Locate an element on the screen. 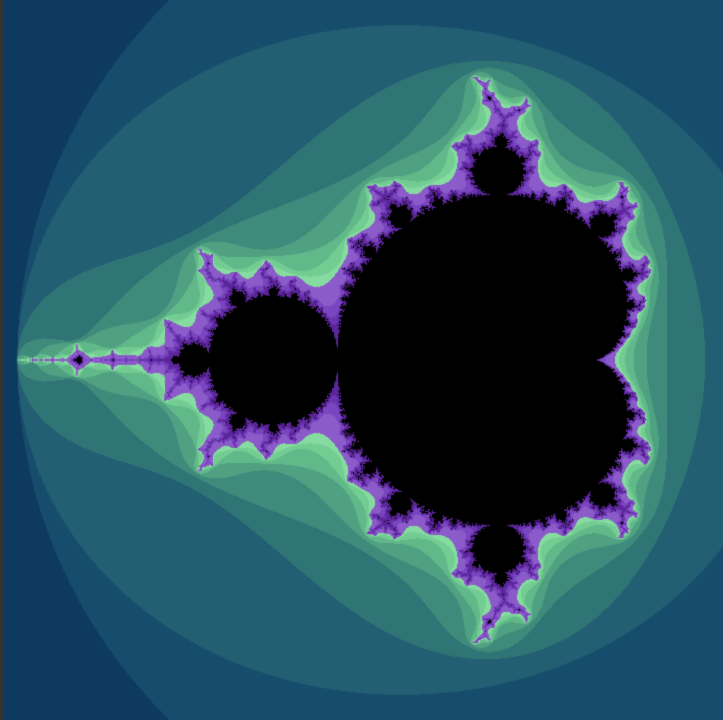 The width and height of the screenshot is (723, 720). left-border is located at coordinates (2, 360).